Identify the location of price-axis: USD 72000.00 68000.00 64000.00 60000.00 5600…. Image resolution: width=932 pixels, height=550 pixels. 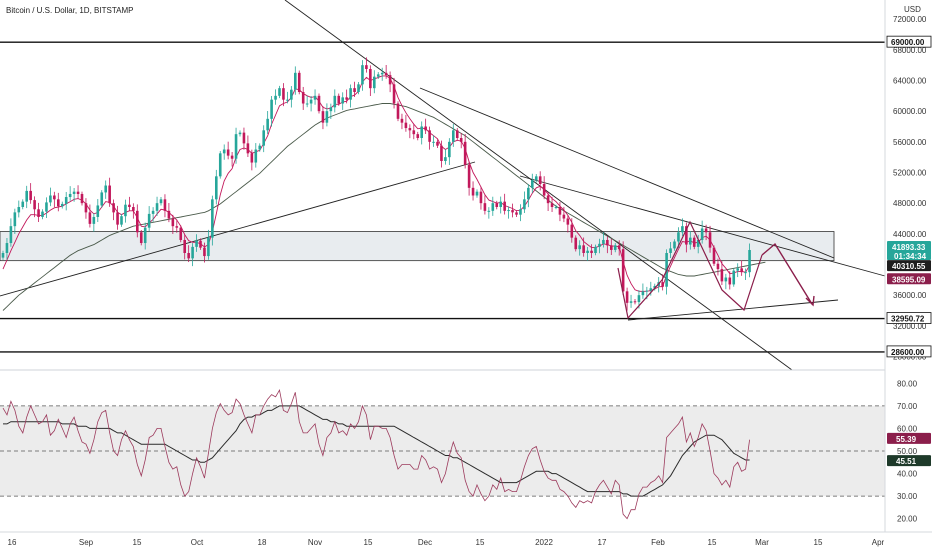
(908, 266).